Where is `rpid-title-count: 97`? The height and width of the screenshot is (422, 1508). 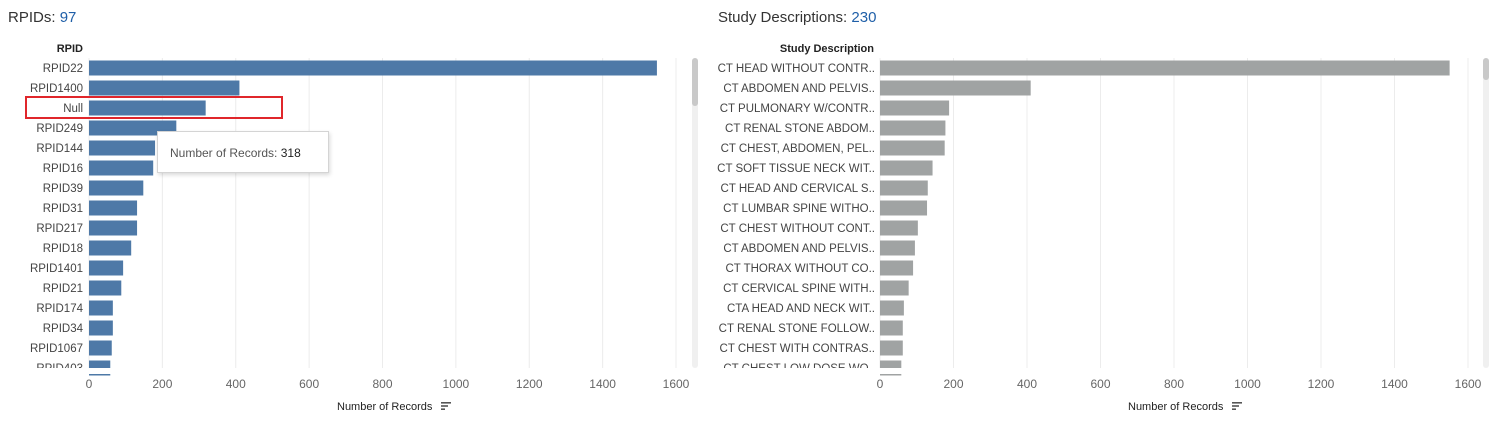
rpid-title-count: 97 is located at coordinates (68, 17).